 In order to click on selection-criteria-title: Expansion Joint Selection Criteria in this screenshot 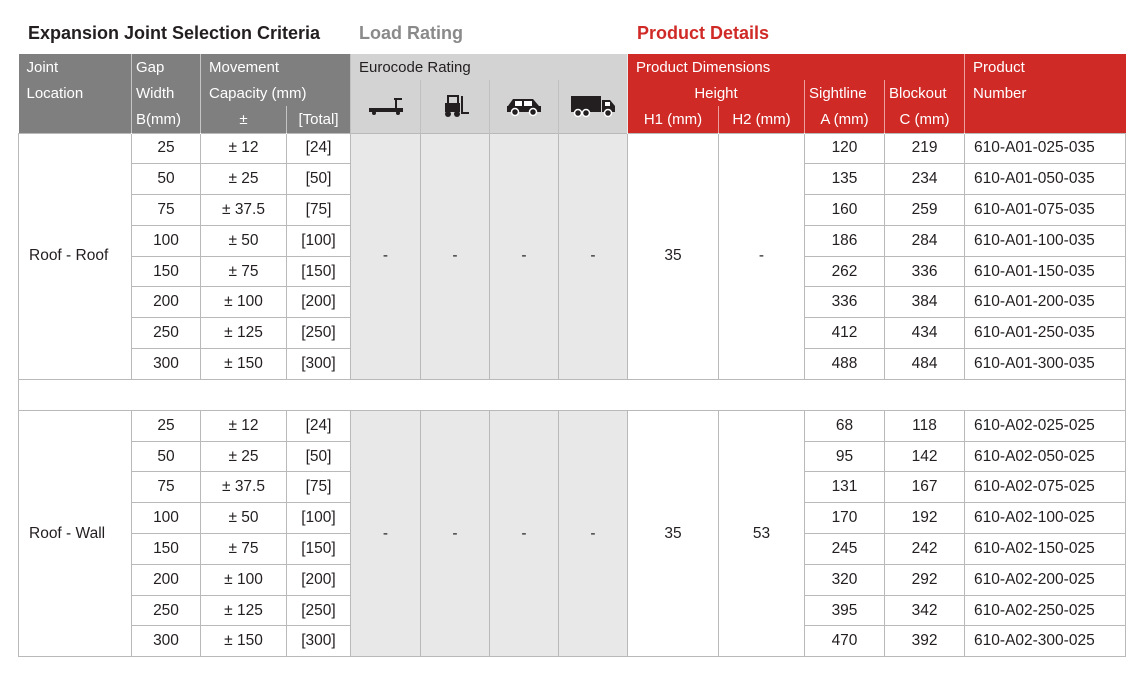, I will do `click(174, 33)`.